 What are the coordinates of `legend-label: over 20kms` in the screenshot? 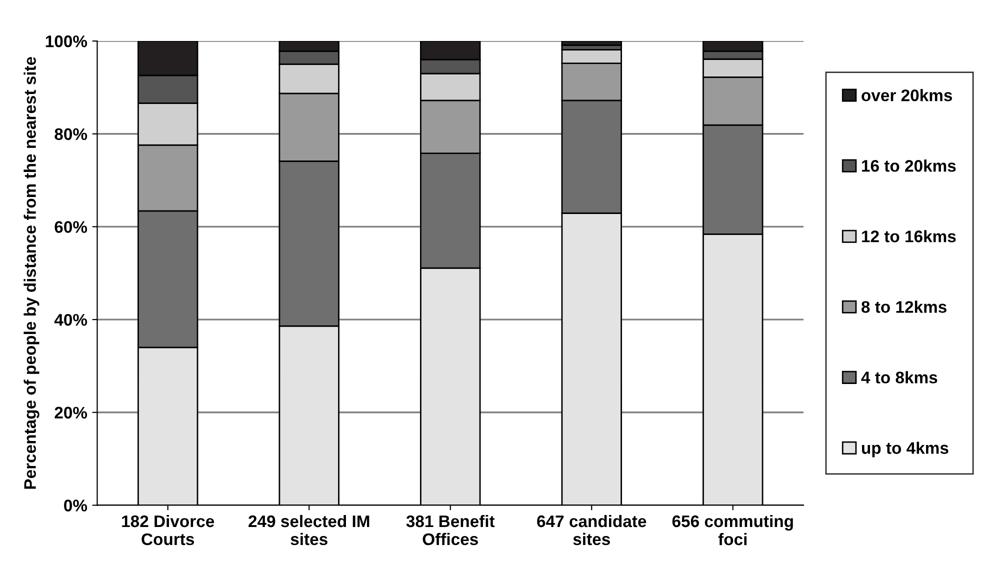 It's located at (907, 95).